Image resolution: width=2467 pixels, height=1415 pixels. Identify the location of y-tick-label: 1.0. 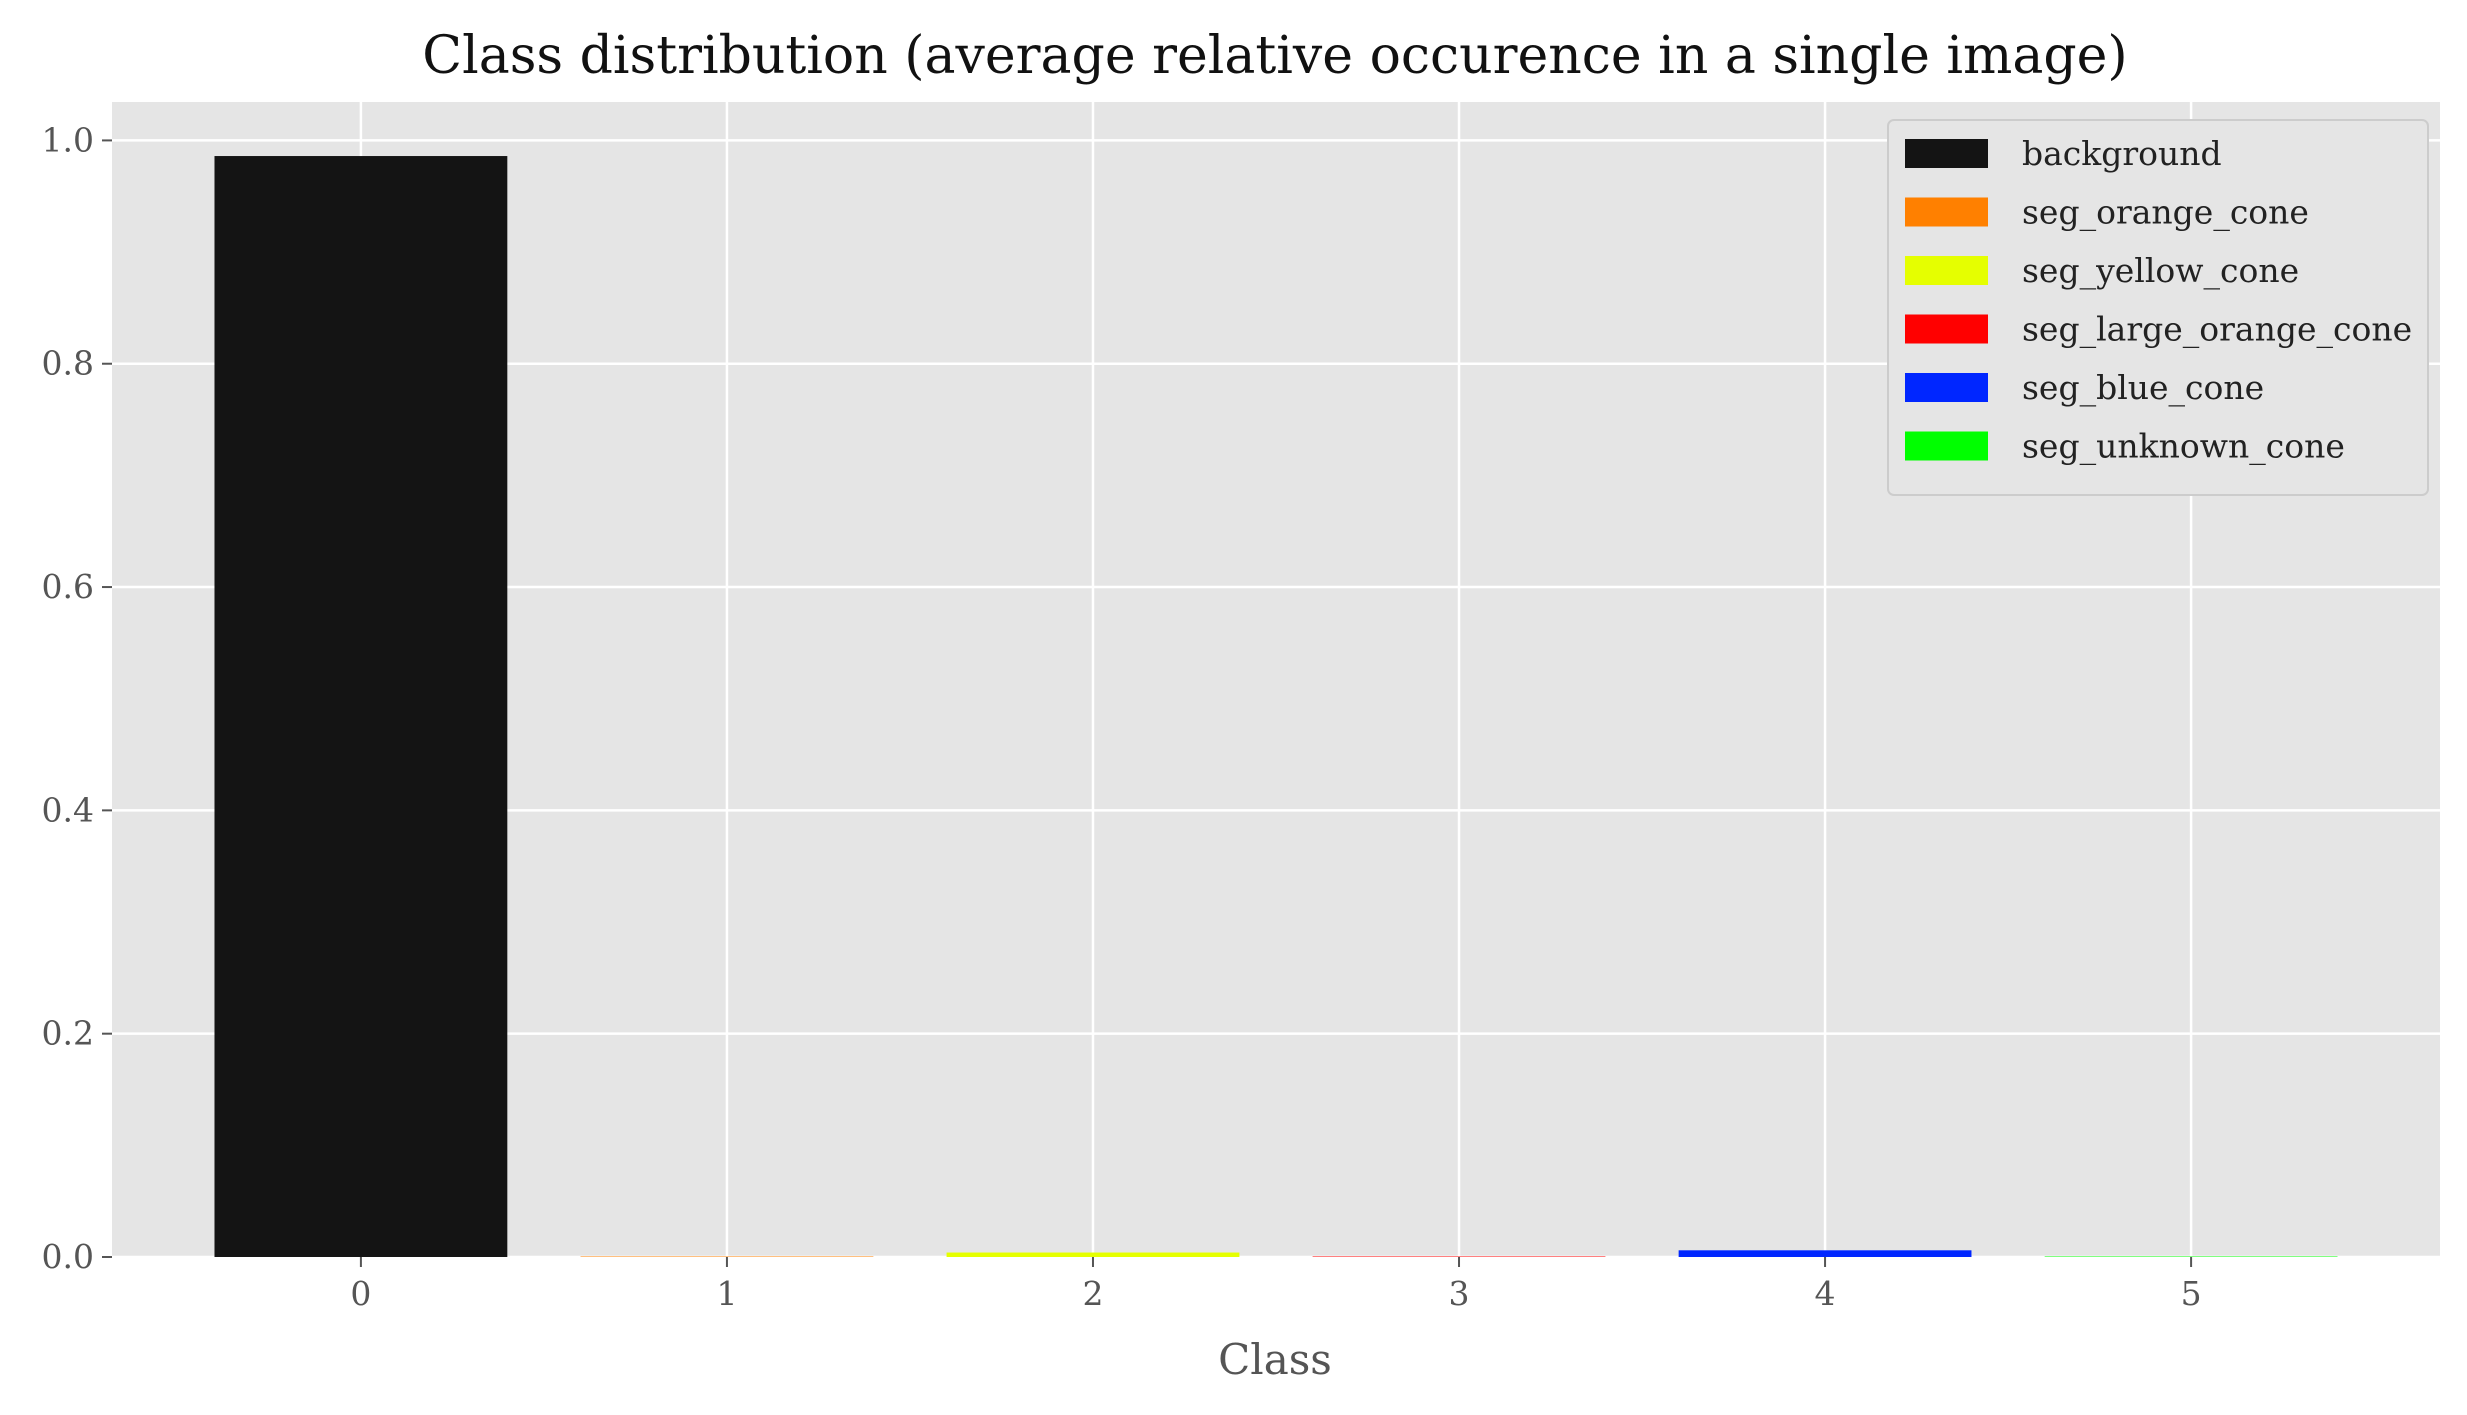
(68, 139).